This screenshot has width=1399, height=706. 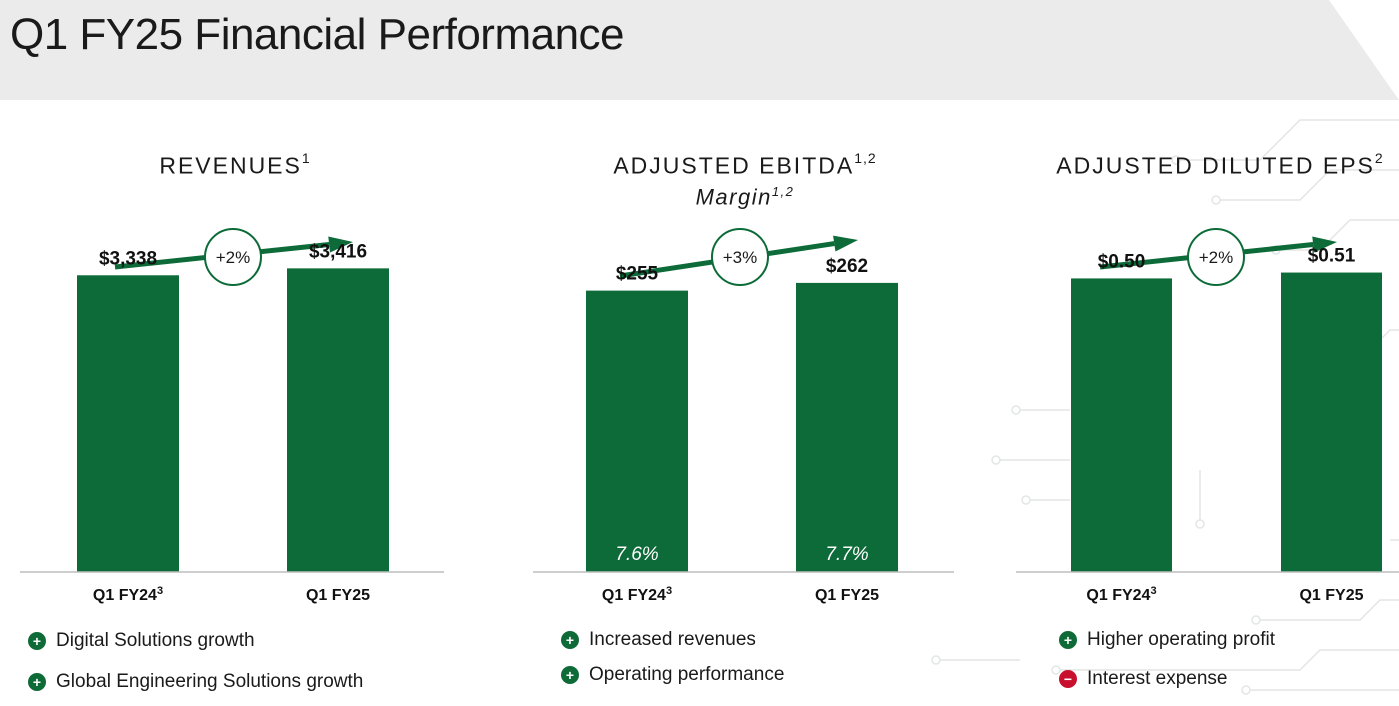 I want to click on bar-value-label: $3,416, so click(x=338, y=251).